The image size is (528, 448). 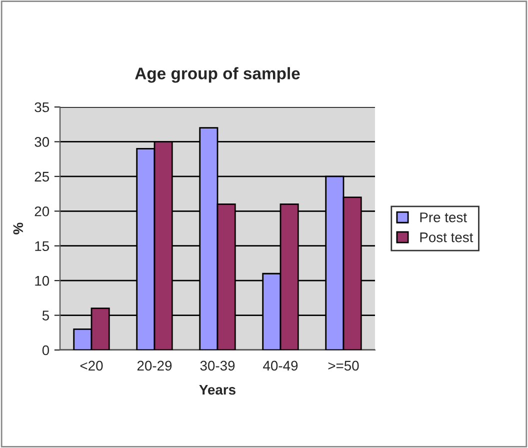 I want to click on y-tick-label: 5, so click(x=45, y=315).